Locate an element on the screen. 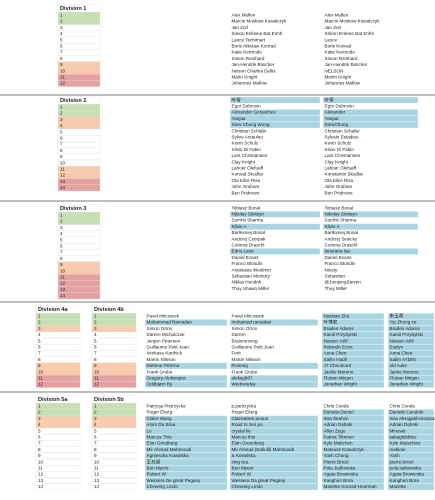  division-title: Division 4b is located at coordinates (109, 310).